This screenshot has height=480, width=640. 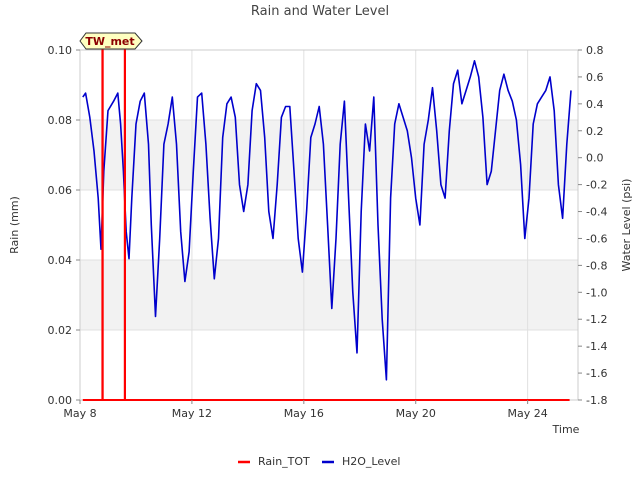 I want to click on badge-label: TW_met, so click(x=109, y=41).